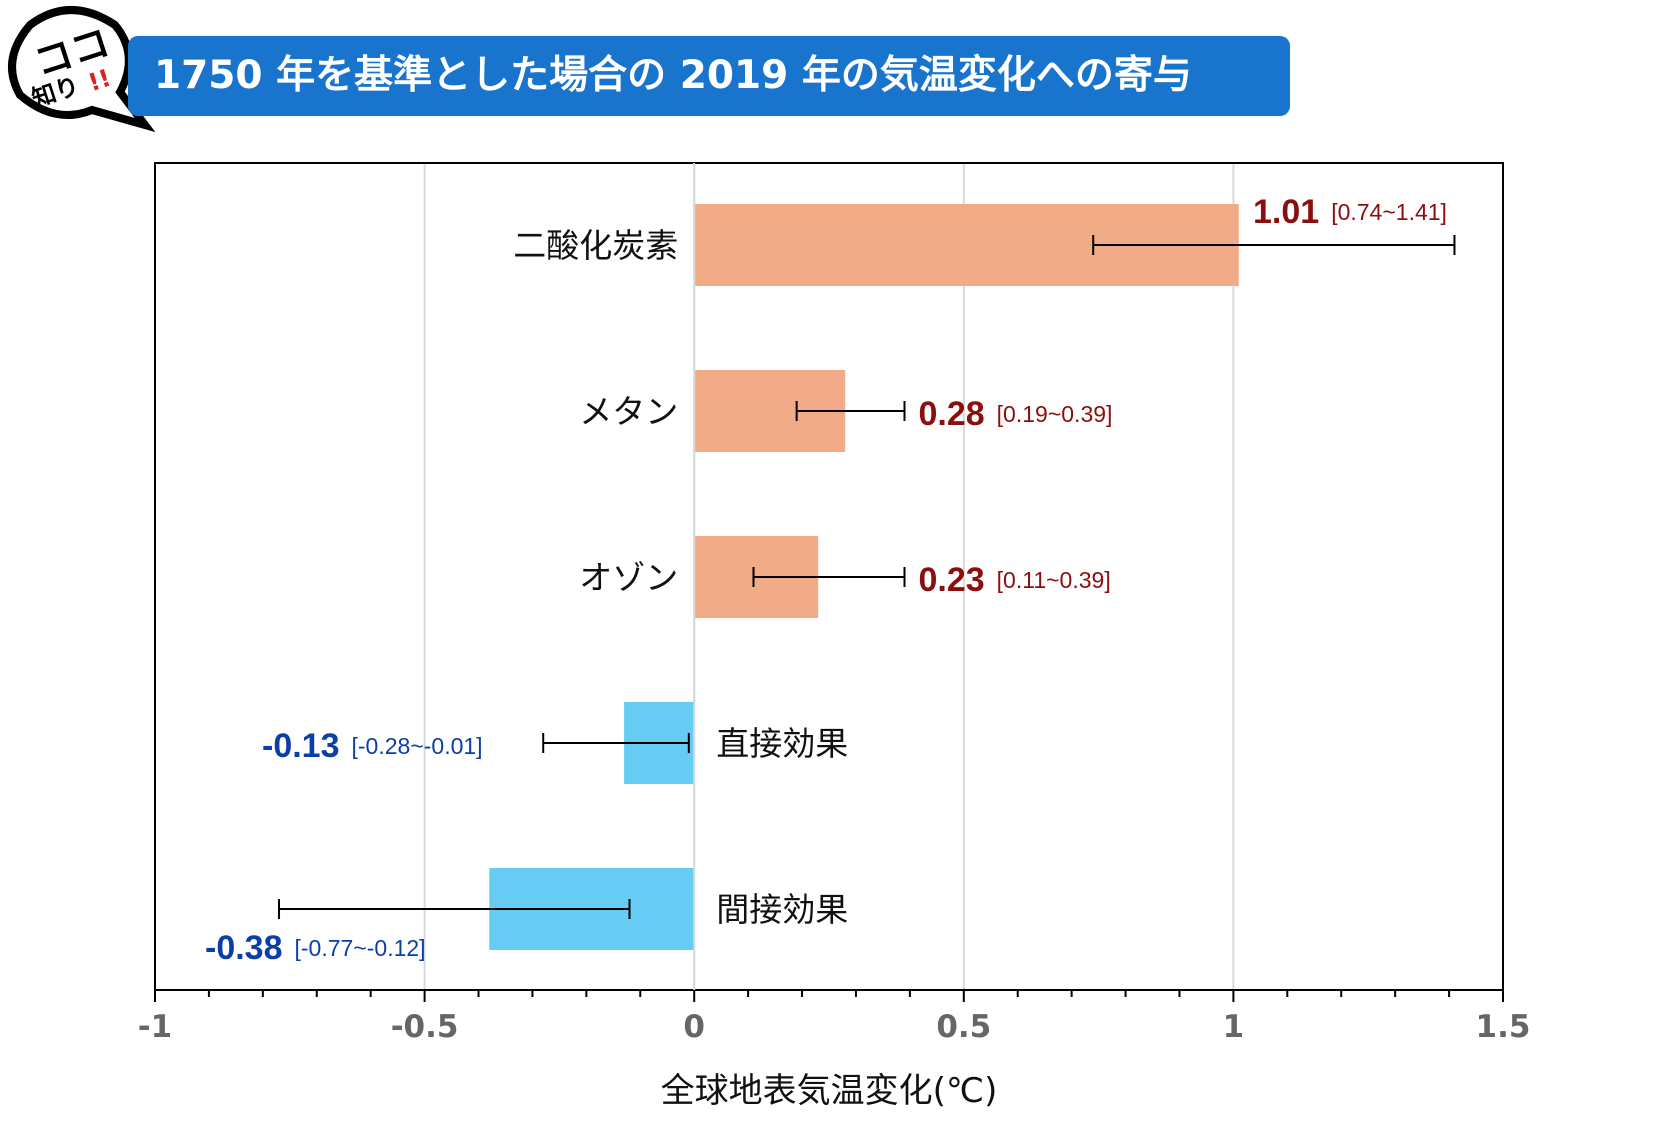 This screenshot has height=1125, width=1667. I want to click on x-tick-label: 0.5, so click(963, 1027).